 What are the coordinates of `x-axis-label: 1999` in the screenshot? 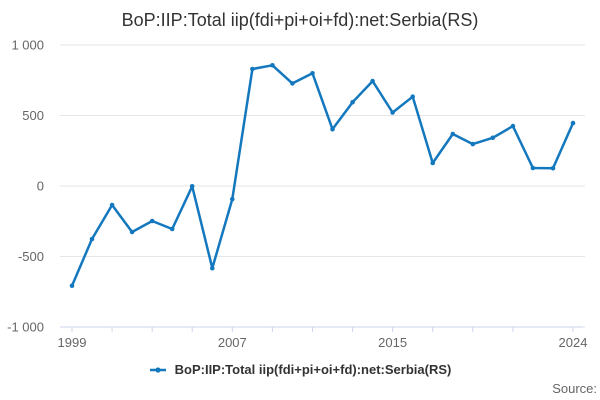 It's located at (72, 342).